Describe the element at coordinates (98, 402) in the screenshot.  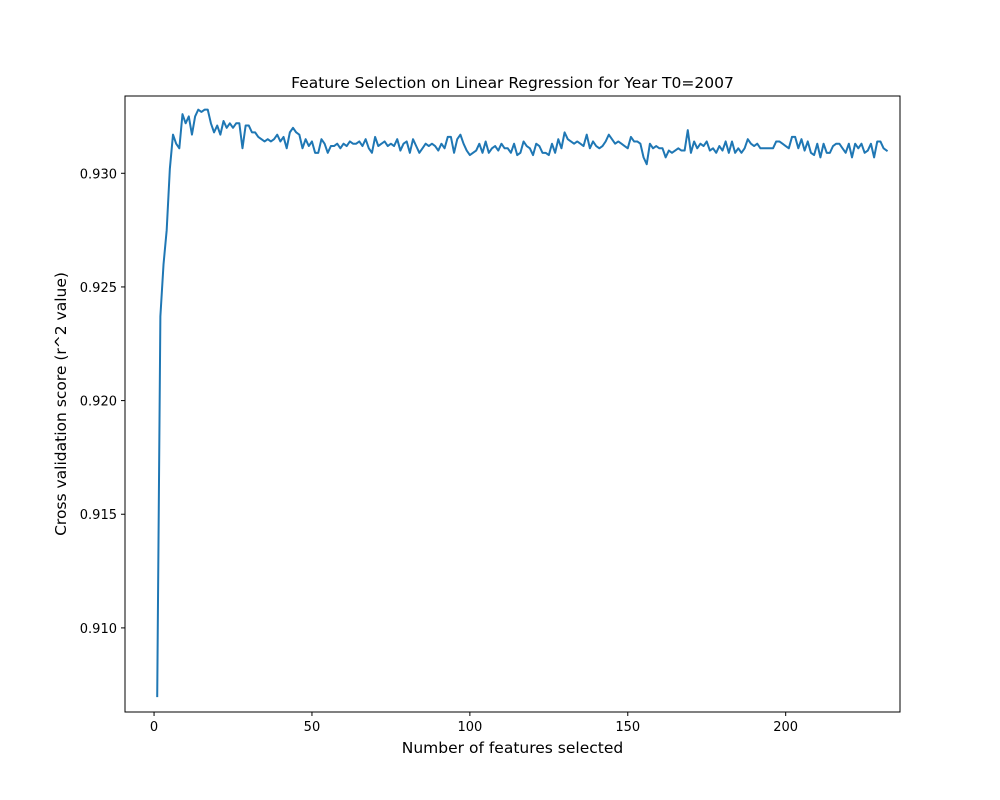
I see `y-tick-label: 0.920` at that location.